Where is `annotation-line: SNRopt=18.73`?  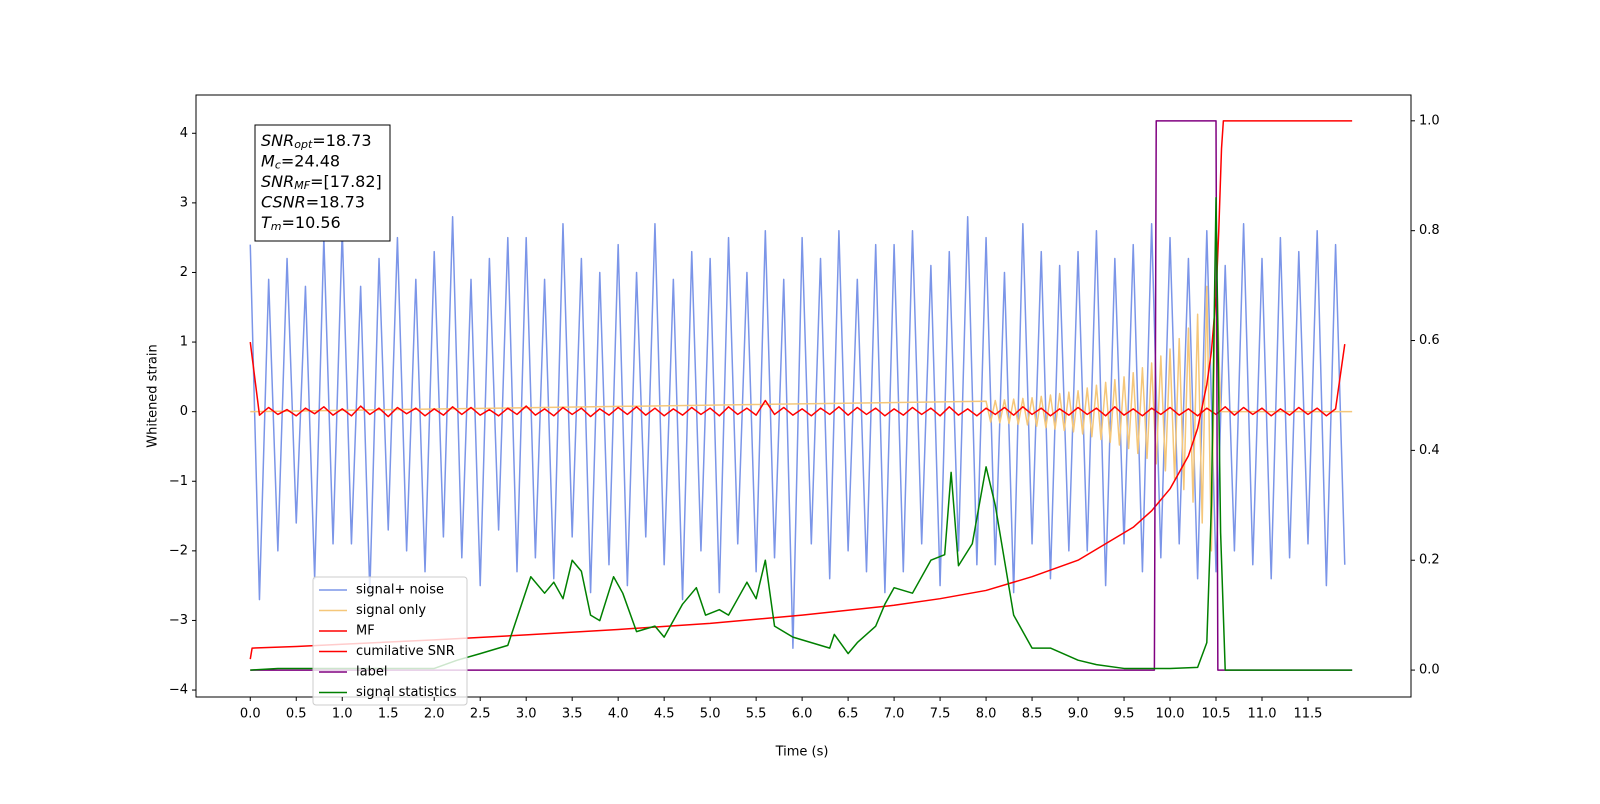 annotation-line: SNRopt=18.73 is located at coordinates (316, 141).